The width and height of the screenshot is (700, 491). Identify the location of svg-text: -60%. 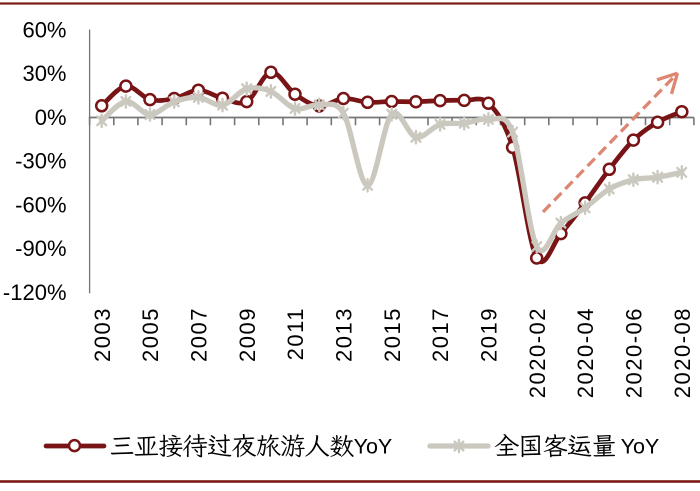
(40, 205).